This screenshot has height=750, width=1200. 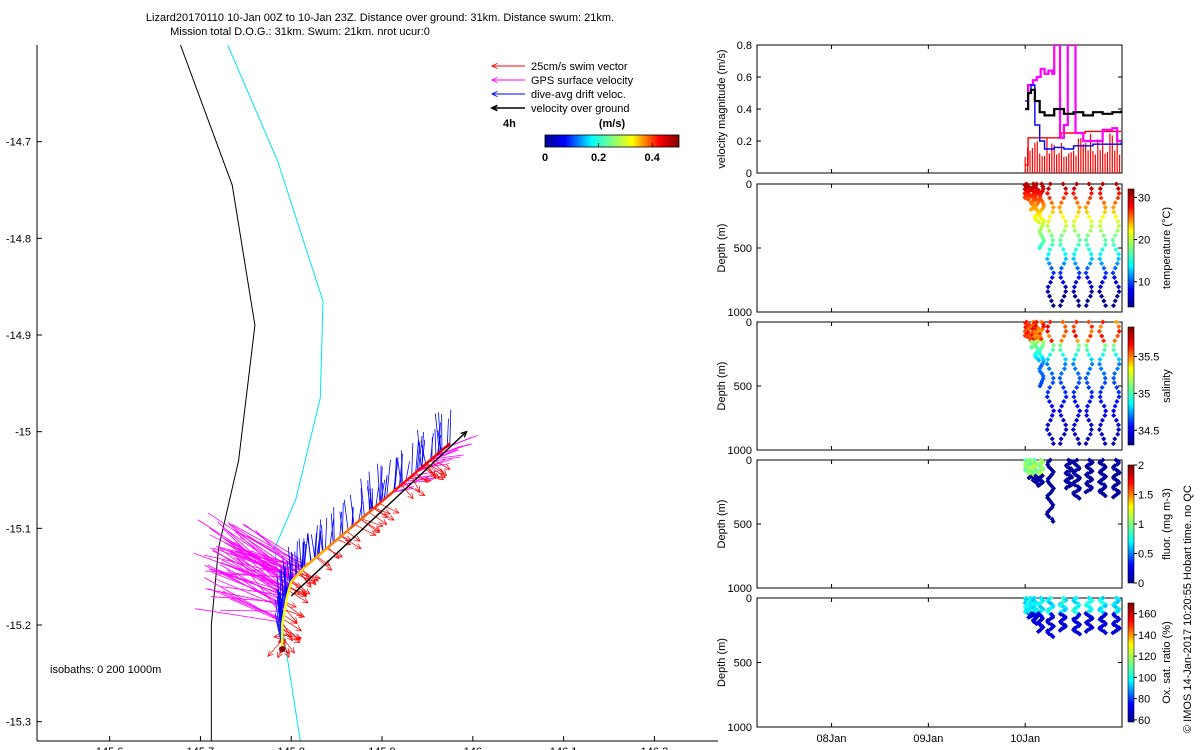 I want to click on legend-label: 25cm/s swim vector, so click(x=579, y=67).